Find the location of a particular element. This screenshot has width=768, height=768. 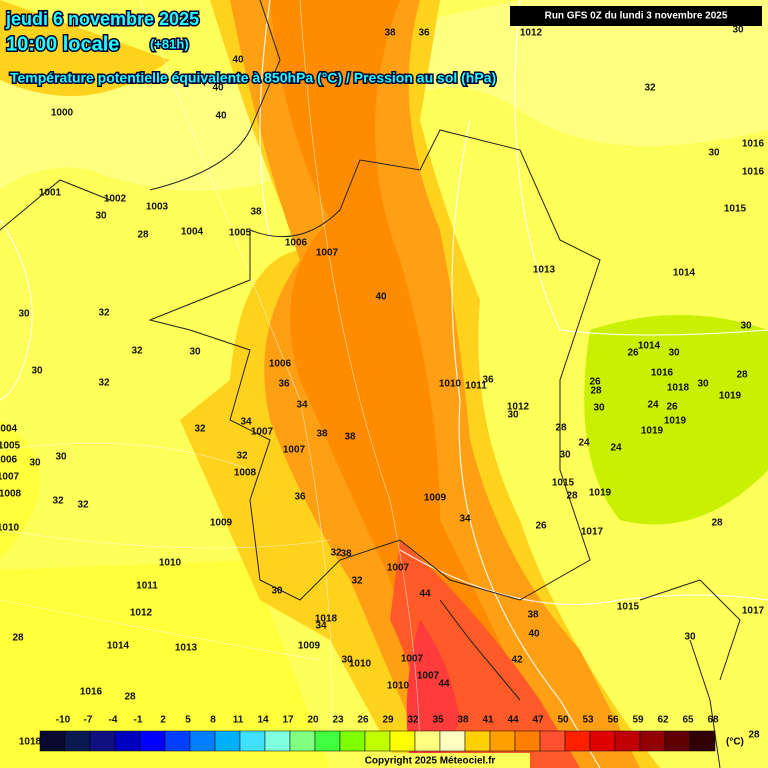

colorbar-label: 68 is located at coordinates (713, 720).